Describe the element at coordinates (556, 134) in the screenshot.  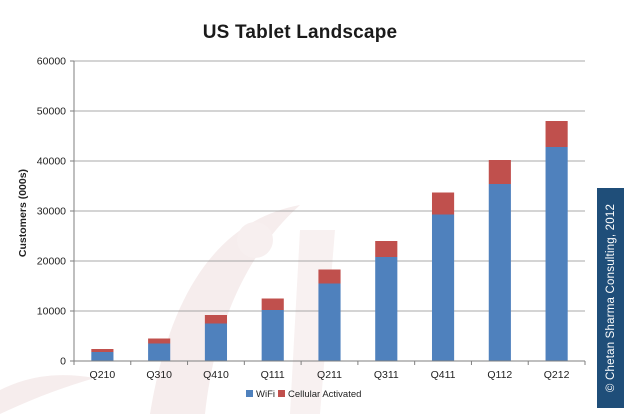
I see `bar-cellular-q212` at that location.